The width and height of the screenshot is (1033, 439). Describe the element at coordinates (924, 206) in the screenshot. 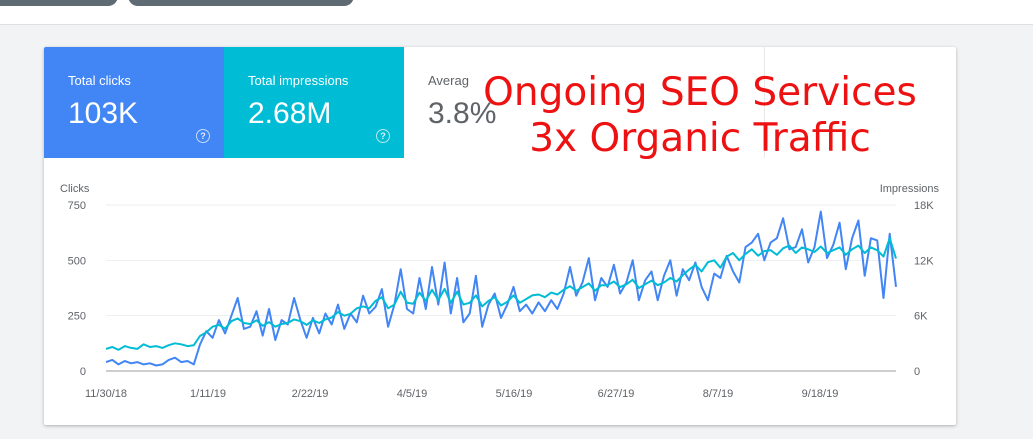

I see `right-tick-label: 18K` at that location.